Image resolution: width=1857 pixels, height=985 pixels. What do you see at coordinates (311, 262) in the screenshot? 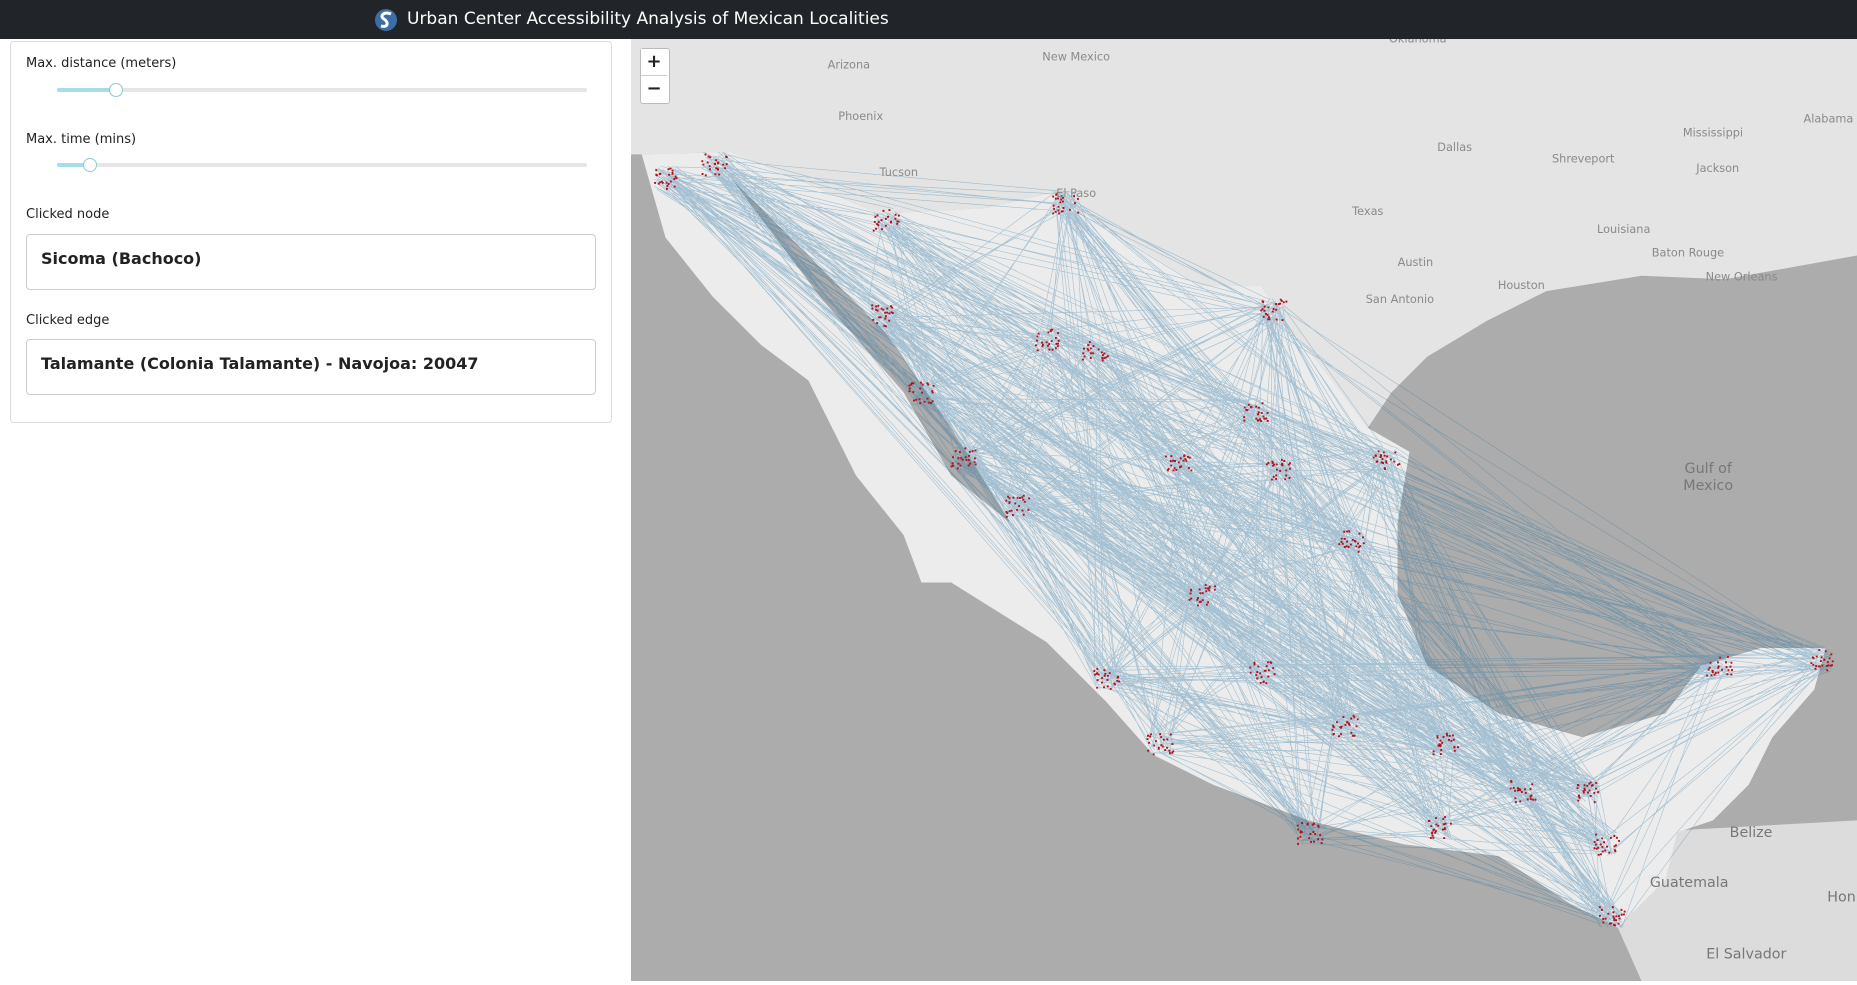
I see `node-output: Sicoma (Bachoco)` at bounding box center [311, 262].